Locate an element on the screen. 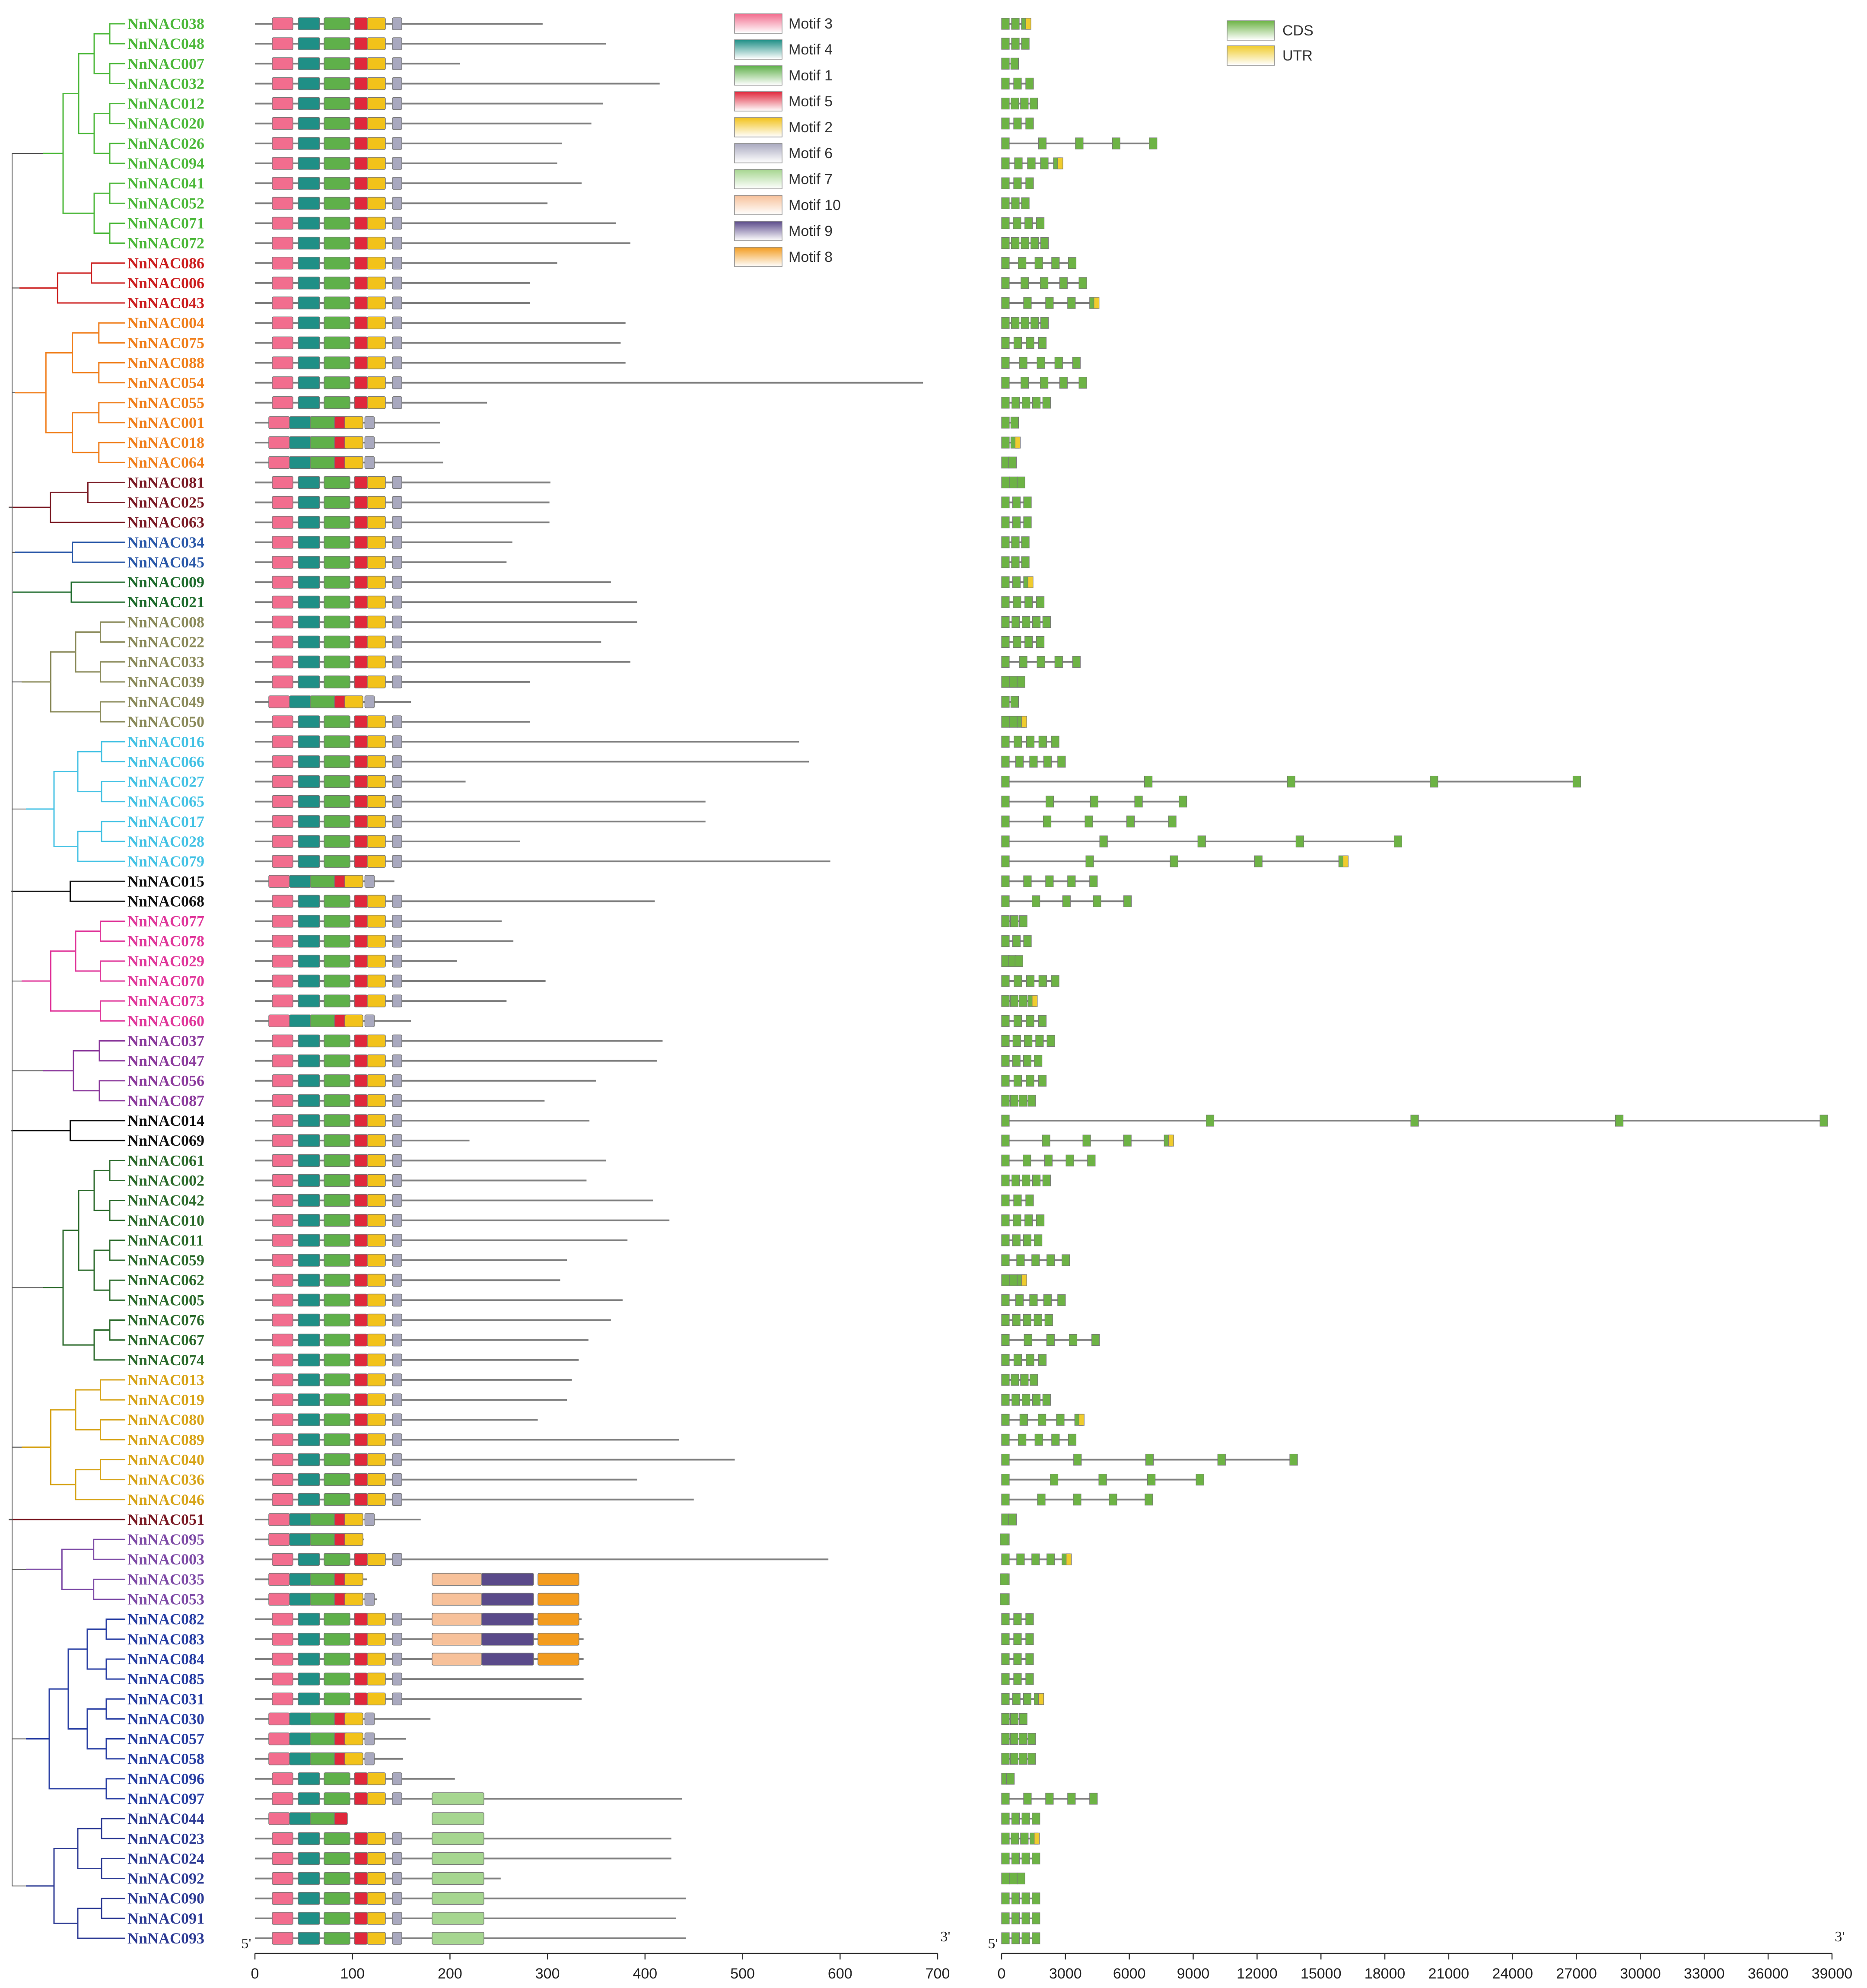 This screenshot has width=1867, height=1988. gene-label-nnnac051: NnNAC051 is located at coordinates (165, 1519).